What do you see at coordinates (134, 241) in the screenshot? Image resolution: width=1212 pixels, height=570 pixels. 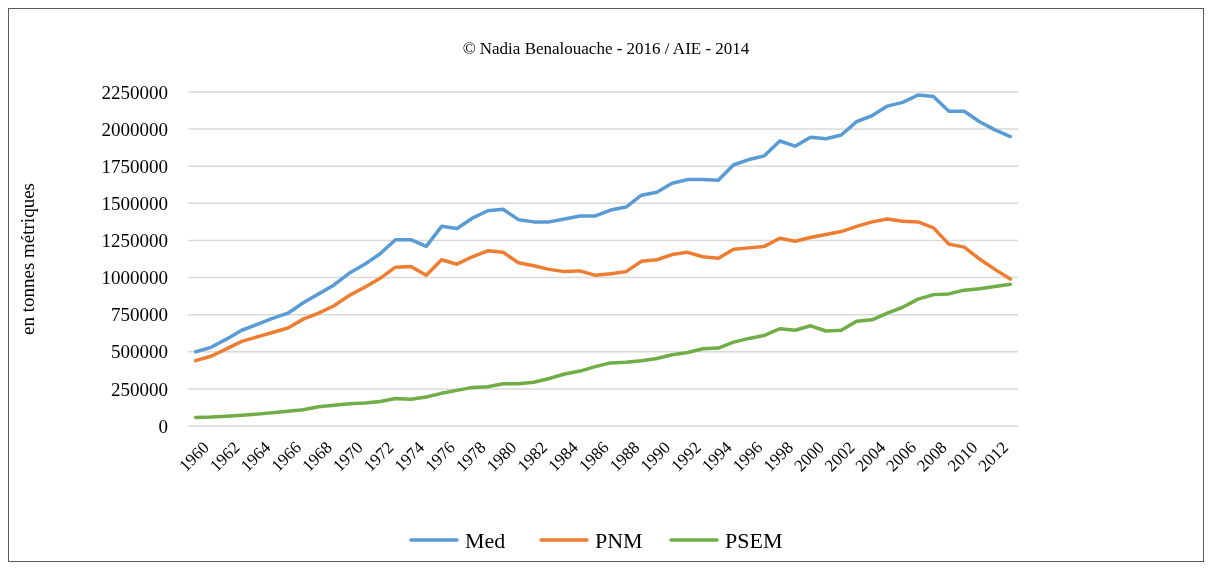 I see `y-tick-label: 1250000` at bounding box center [134, 241].